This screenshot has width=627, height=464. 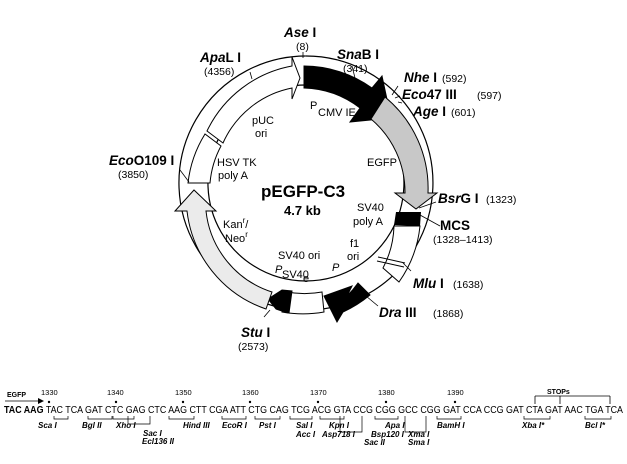 What do you see at coordinates (382, 163) in the screenshot?
I see `egfp-label: EGFP` at bounding box center [382, 163].